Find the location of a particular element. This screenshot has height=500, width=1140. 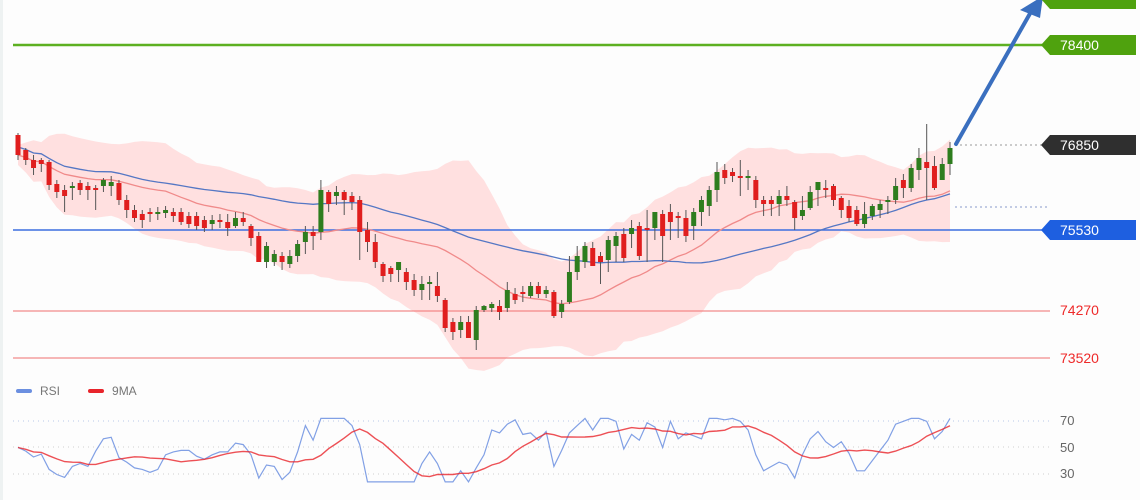

support-2-label: 73520 is located at coordinates (1079, 358).